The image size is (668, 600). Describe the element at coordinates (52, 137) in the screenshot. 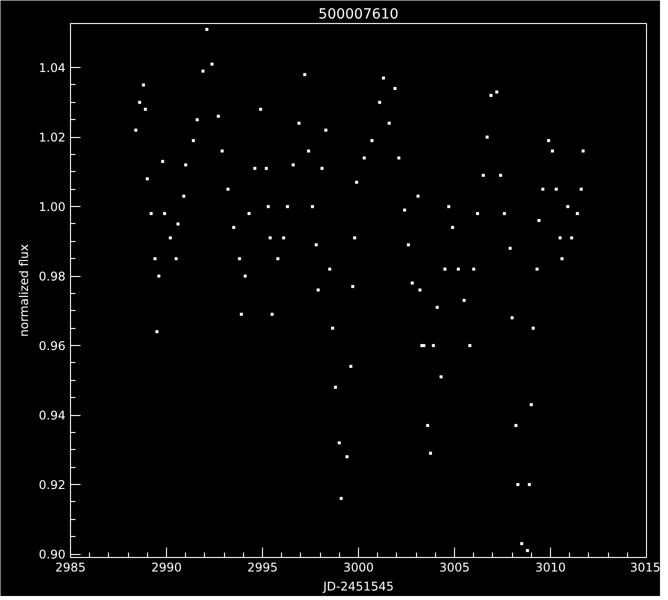

I see `y-tick-label: 1.02` at that location.